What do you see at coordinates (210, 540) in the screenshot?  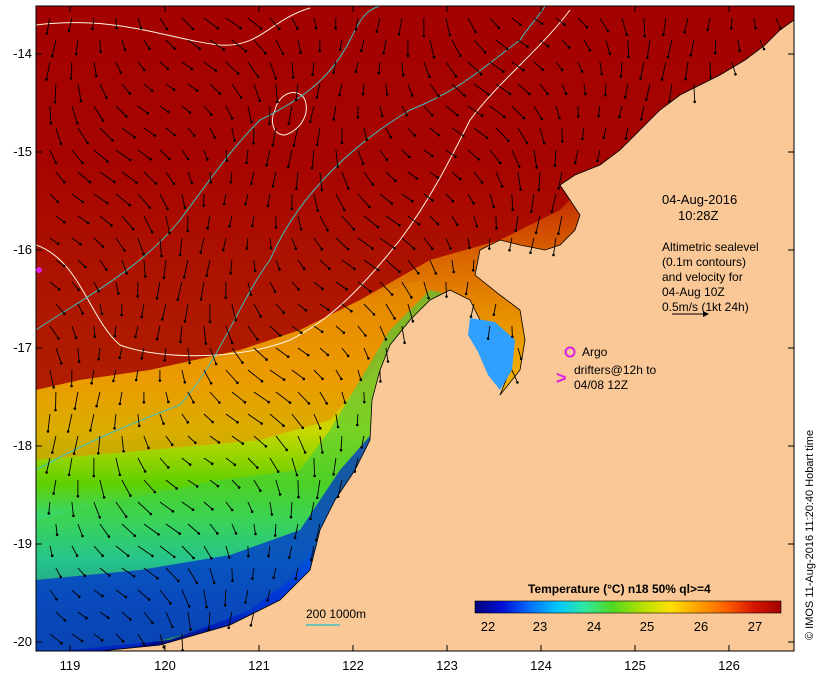 I see `cold-water-band` at bounding box center [210, 540].